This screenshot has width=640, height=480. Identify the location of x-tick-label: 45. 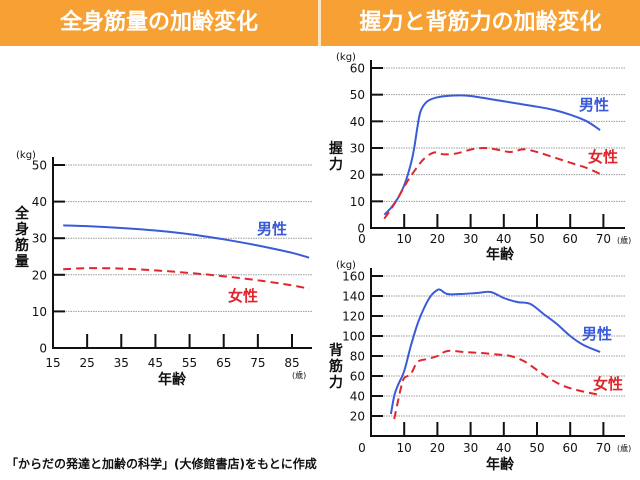
(155, 363).